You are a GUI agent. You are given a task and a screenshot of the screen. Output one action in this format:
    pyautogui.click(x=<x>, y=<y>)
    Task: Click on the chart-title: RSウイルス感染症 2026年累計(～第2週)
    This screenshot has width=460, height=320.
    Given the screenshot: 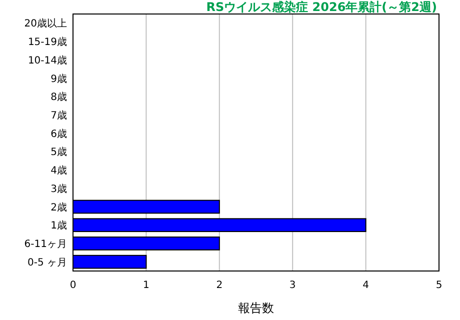 What is the action you would take?
    pyautogui.click(x=321, y=7)
    